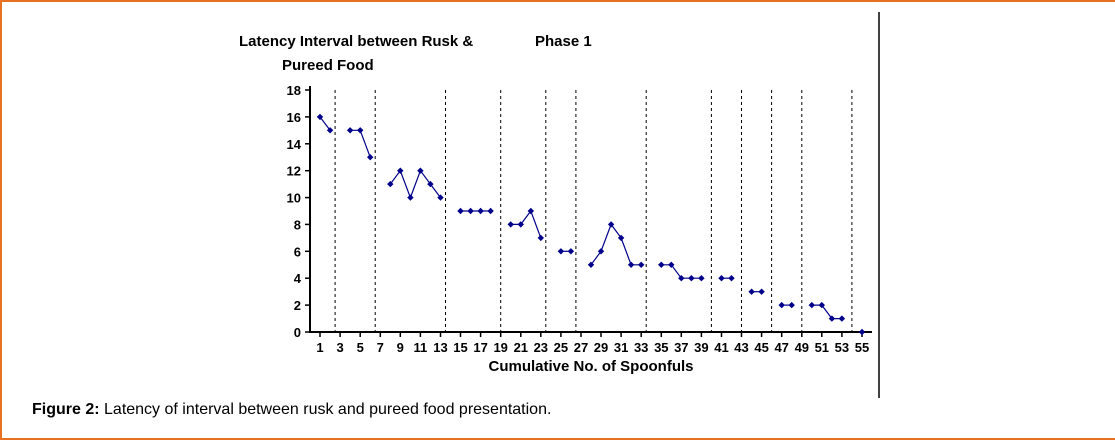 This screenshot has height=440, width=1115. I want to click on x-tick-label: 29, so click(601, 347).